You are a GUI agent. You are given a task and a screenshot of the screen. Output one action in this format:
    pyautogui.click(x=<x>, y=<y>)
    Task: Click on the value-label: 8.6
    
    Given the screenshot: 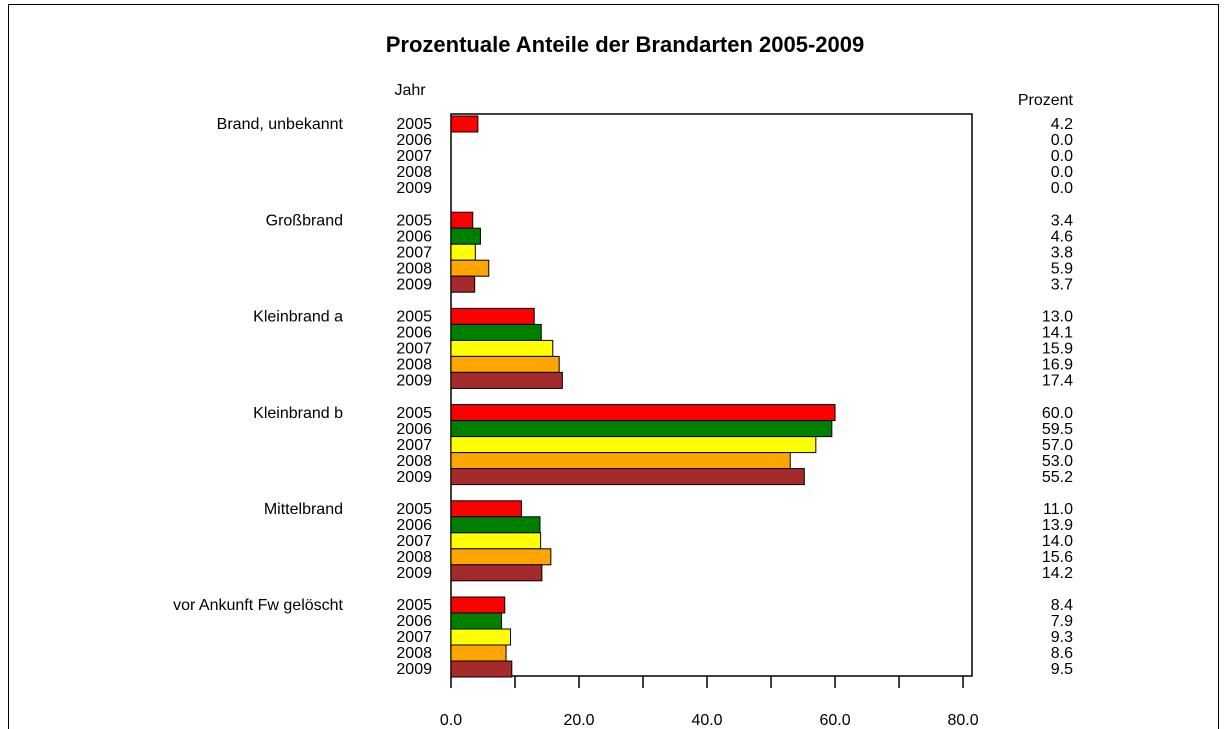 What is the action you would take?
    pyautogui.click(x=1062, y=653)
    